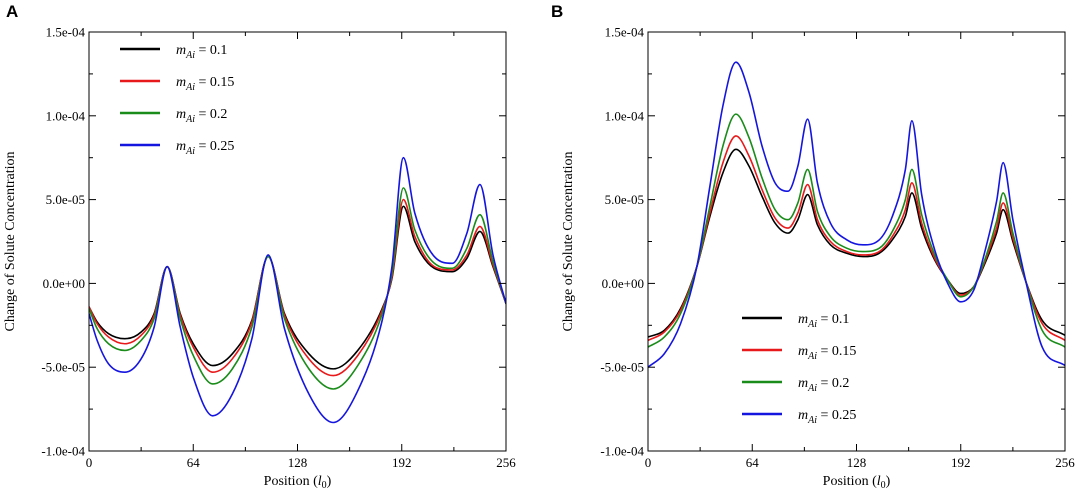 This screenshot has width=1079, height=497. What do you see at coordinates (12, 11) in the screenshot?
I see `panel-letter: A` at bounding box center [12, 11].